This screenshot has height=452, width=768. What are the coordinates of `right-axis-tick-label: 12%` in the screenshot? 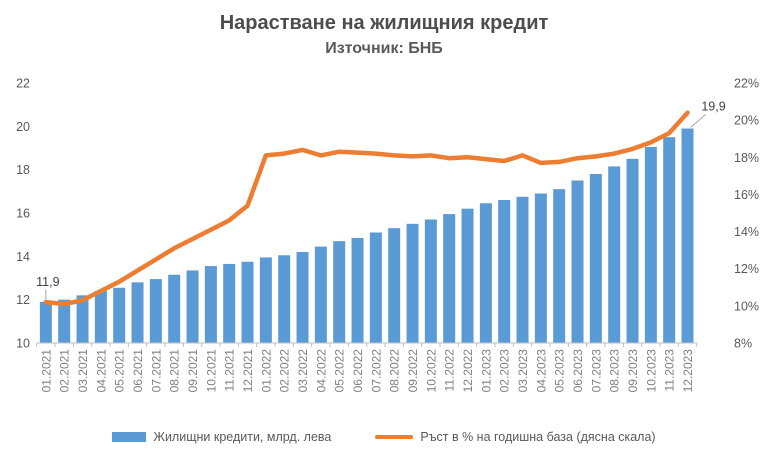 It's located at (746, 269).